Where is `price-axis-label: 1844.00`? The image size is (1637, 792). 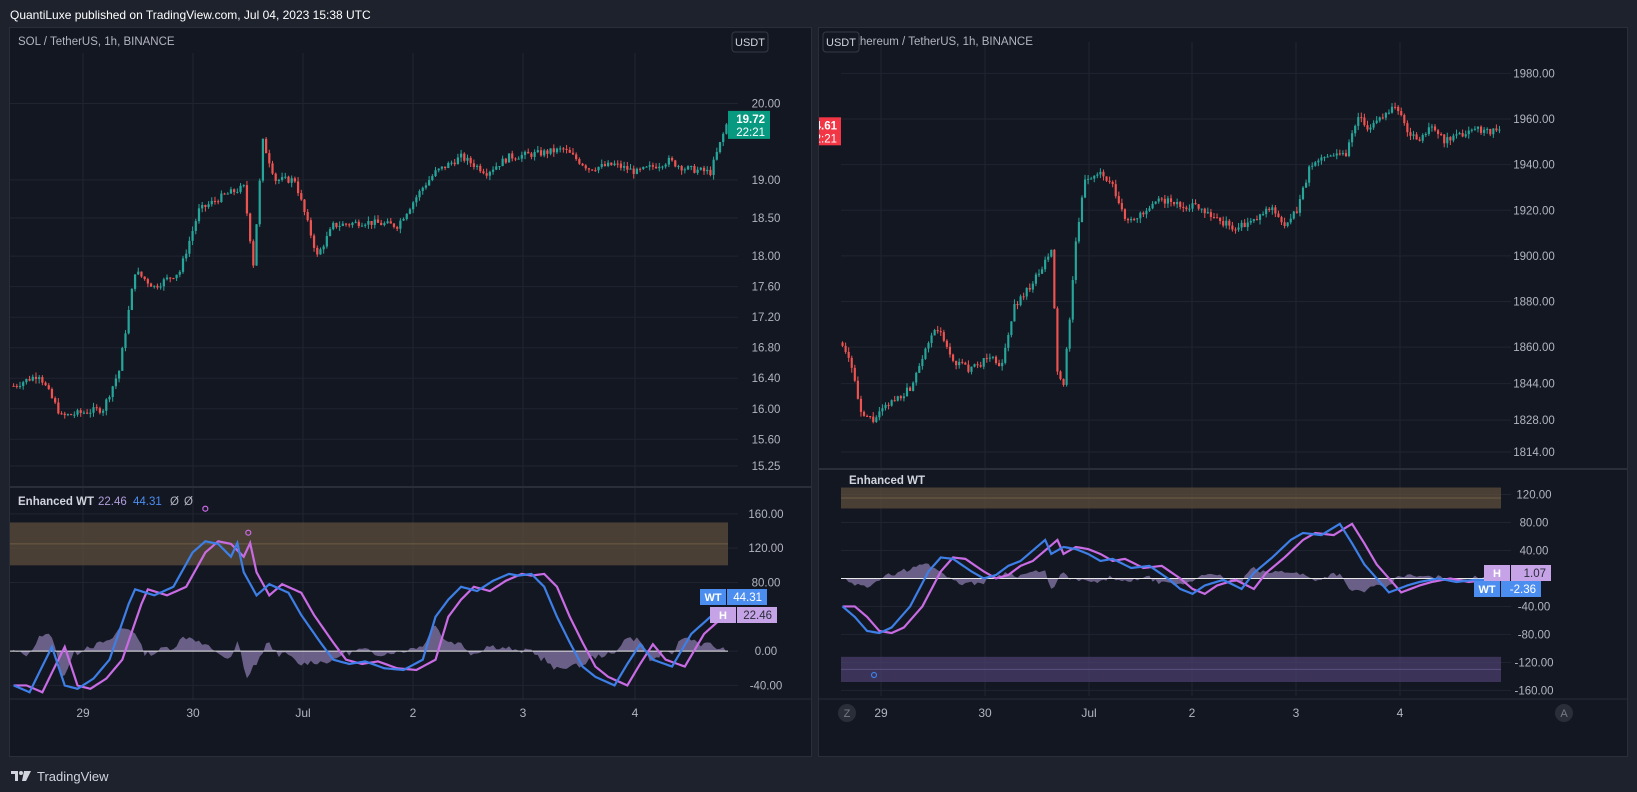 price-axis-label: 1844.00 is located at coordinates (1534, 385).